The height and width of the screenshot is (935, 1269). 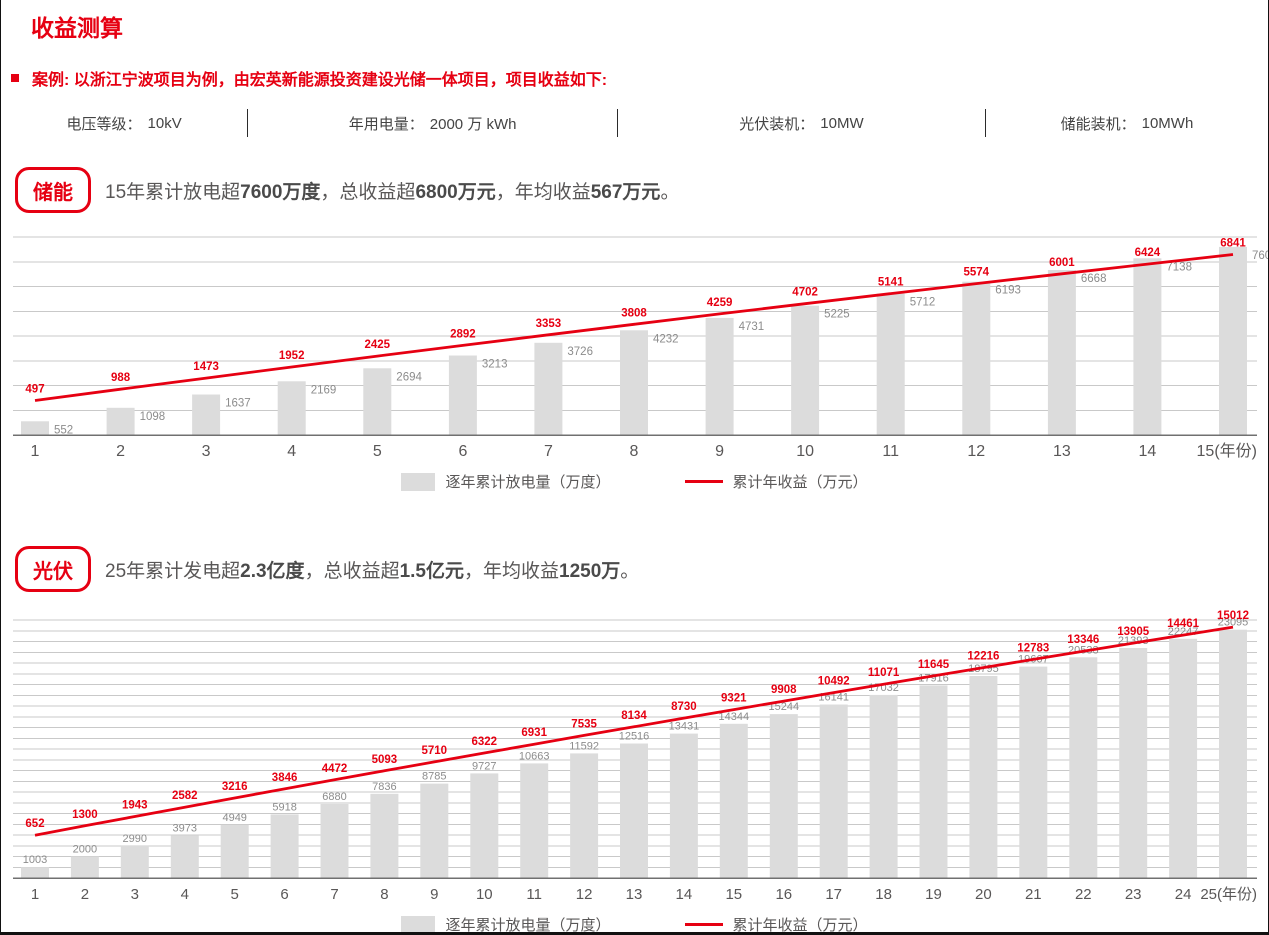 What do you see at coordinates (784, 707) in the screenshot?
I see `bar-value-label: 15244` at bounding box center [784, 707].